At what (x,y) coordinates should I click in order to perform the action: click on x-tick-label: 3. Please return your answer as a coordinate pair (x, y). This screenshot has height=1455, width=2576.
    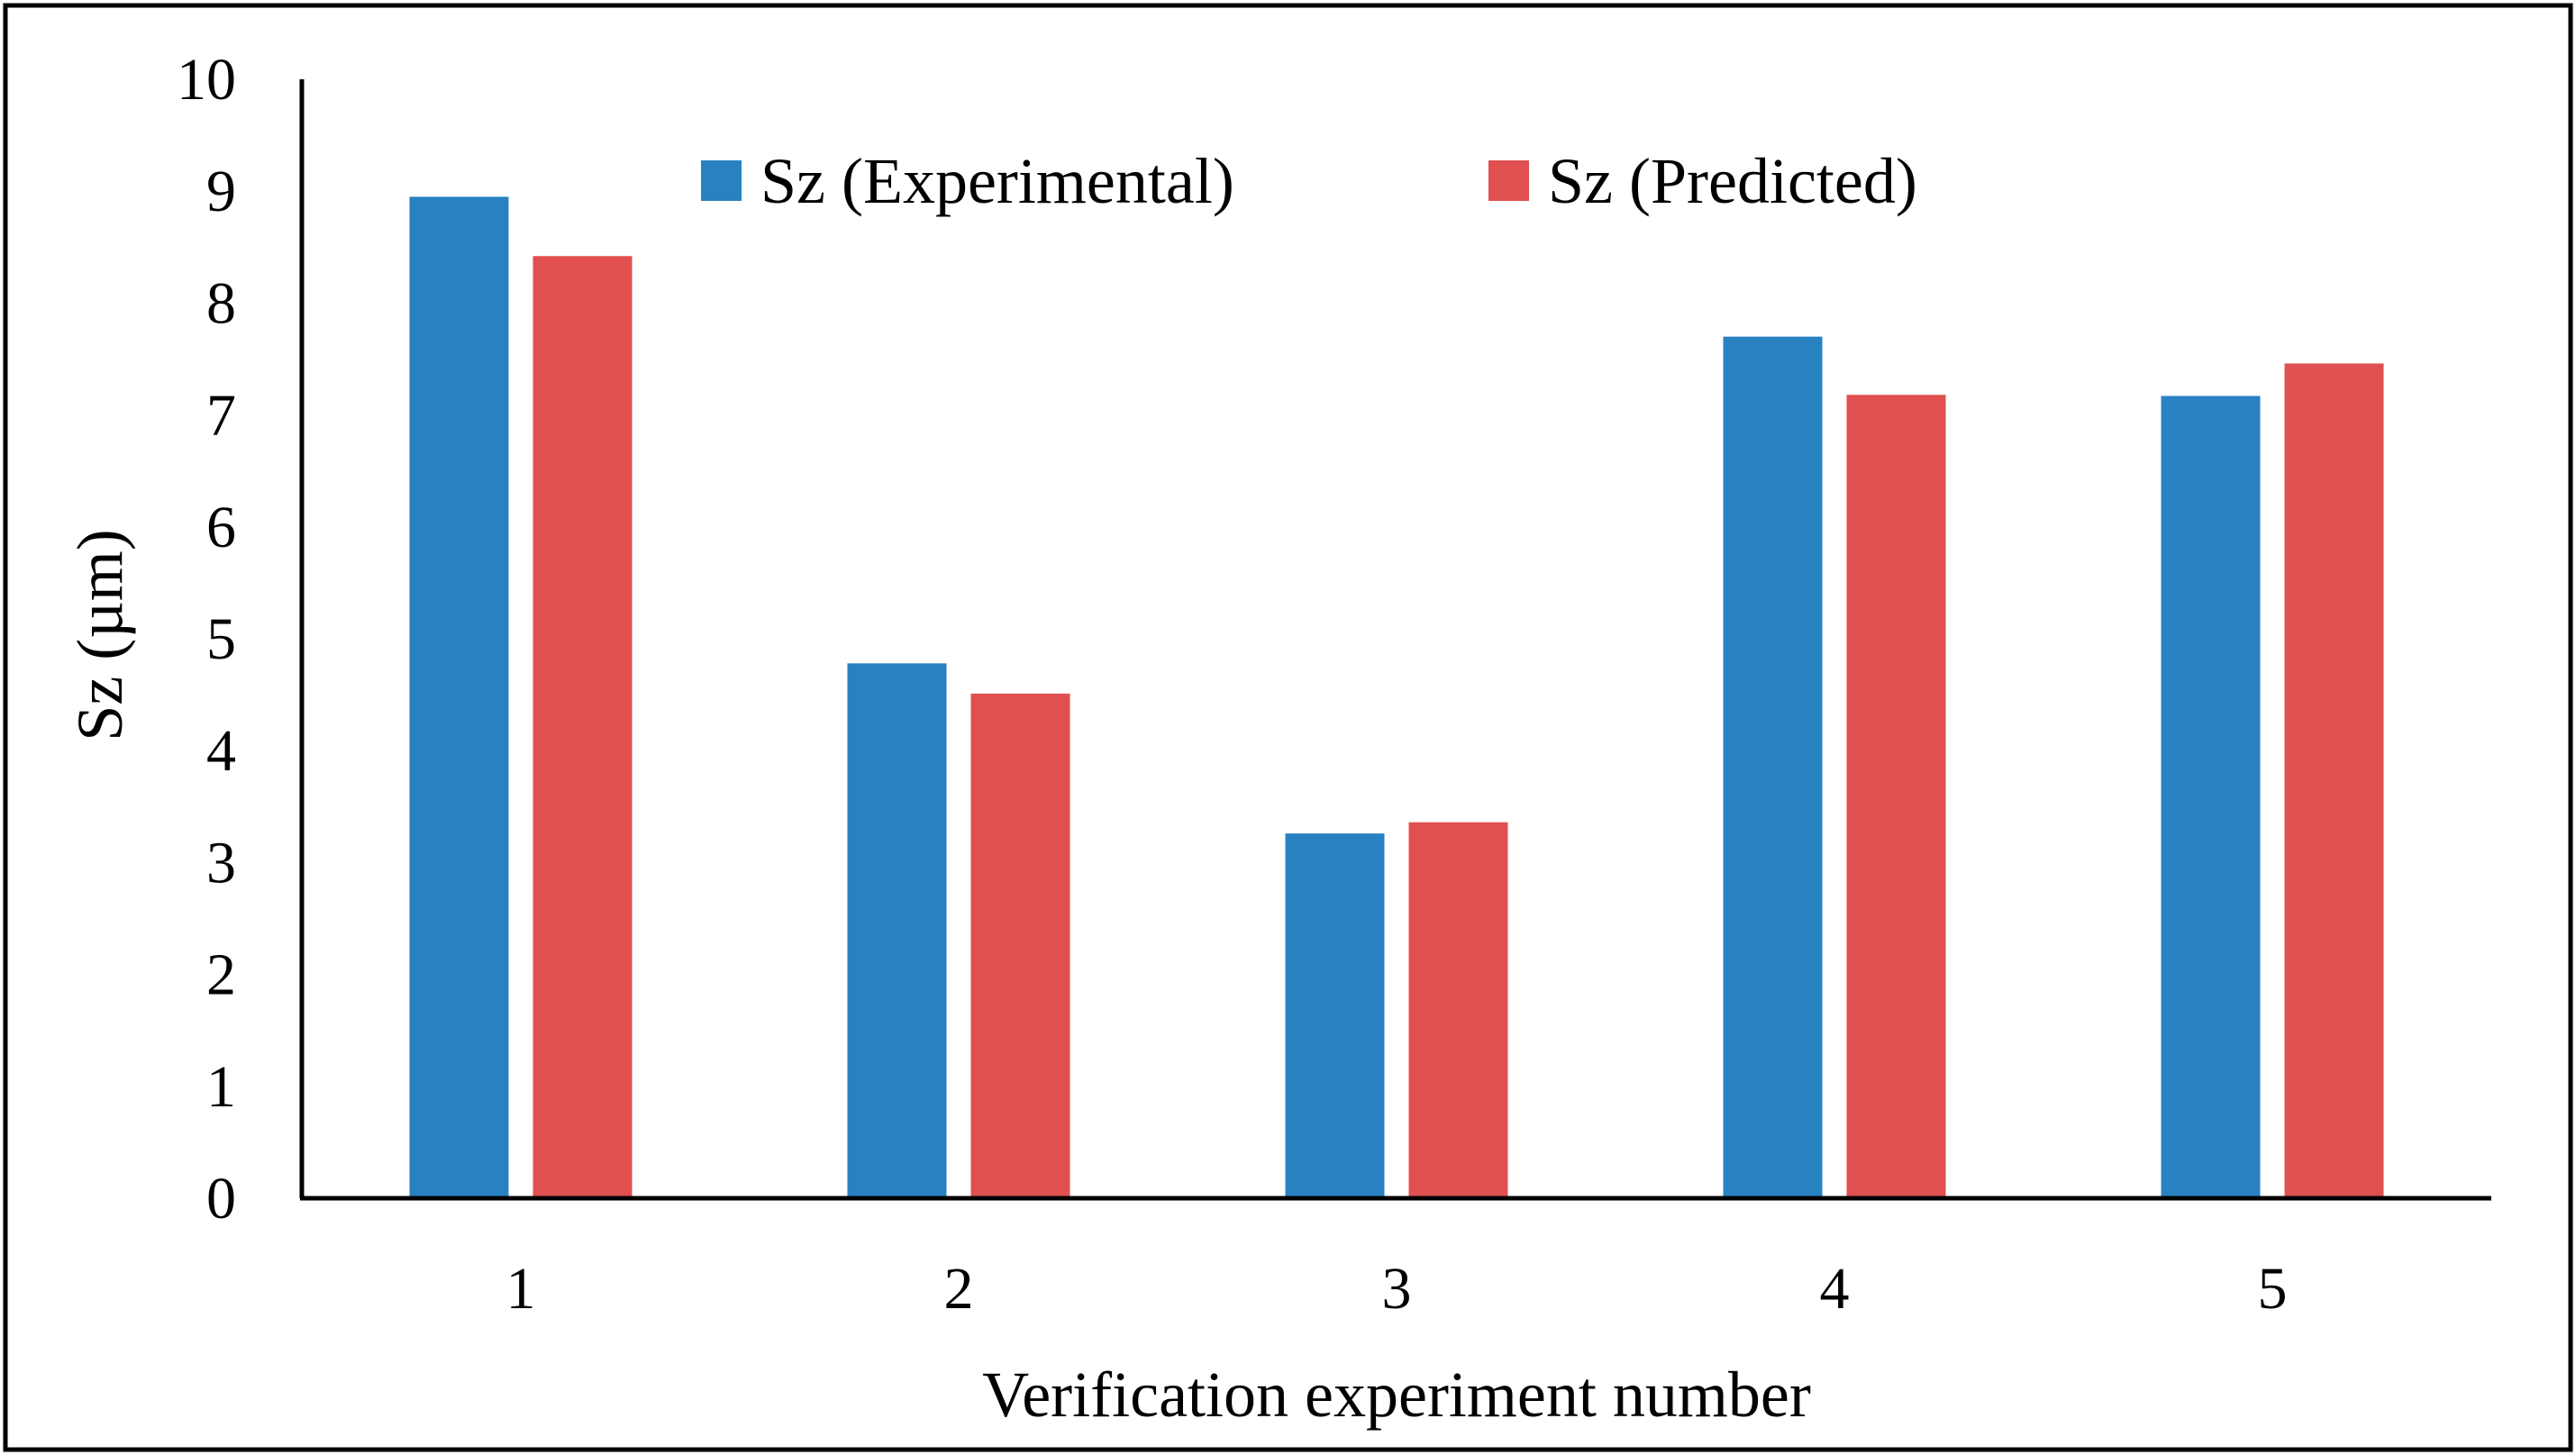
    Looking at the image, I should click on (1397, 1289).